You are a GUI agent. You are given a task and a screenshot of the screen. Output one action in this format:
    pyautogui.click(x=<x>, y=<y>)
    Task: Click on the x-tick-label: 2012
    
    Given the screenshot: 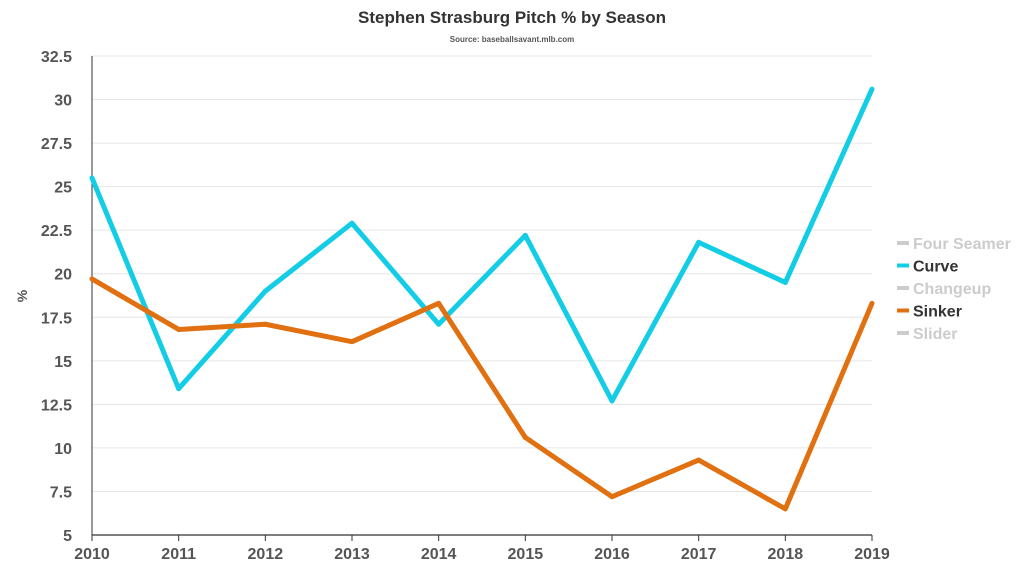 What is the action you would take?
    pyautogui.click(x=266, y=554)
    